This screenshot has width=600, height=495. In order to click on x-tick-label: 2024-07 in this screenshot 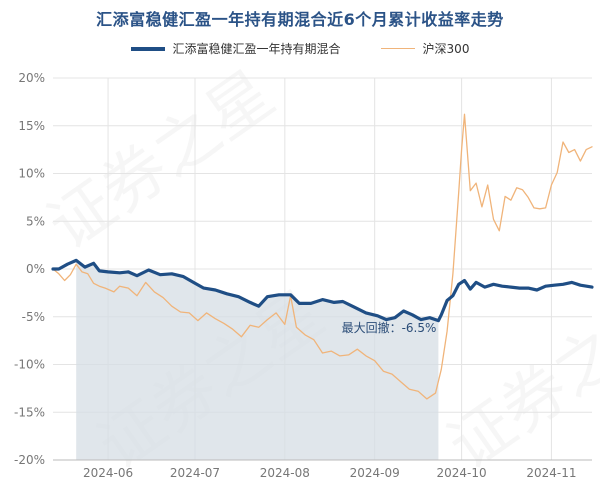, I will do `click(195, 473)`.